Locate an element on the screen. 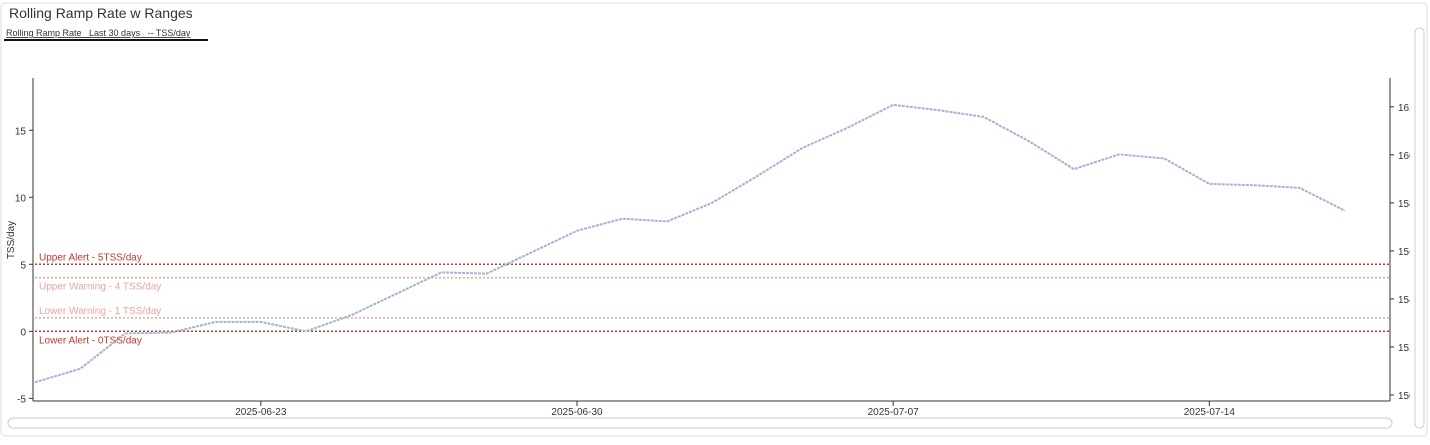 The width and height of the screenshot is (1430, 445). reference-label: Upper Warning - 4 TSS/day is located at coordinates (100, 287).